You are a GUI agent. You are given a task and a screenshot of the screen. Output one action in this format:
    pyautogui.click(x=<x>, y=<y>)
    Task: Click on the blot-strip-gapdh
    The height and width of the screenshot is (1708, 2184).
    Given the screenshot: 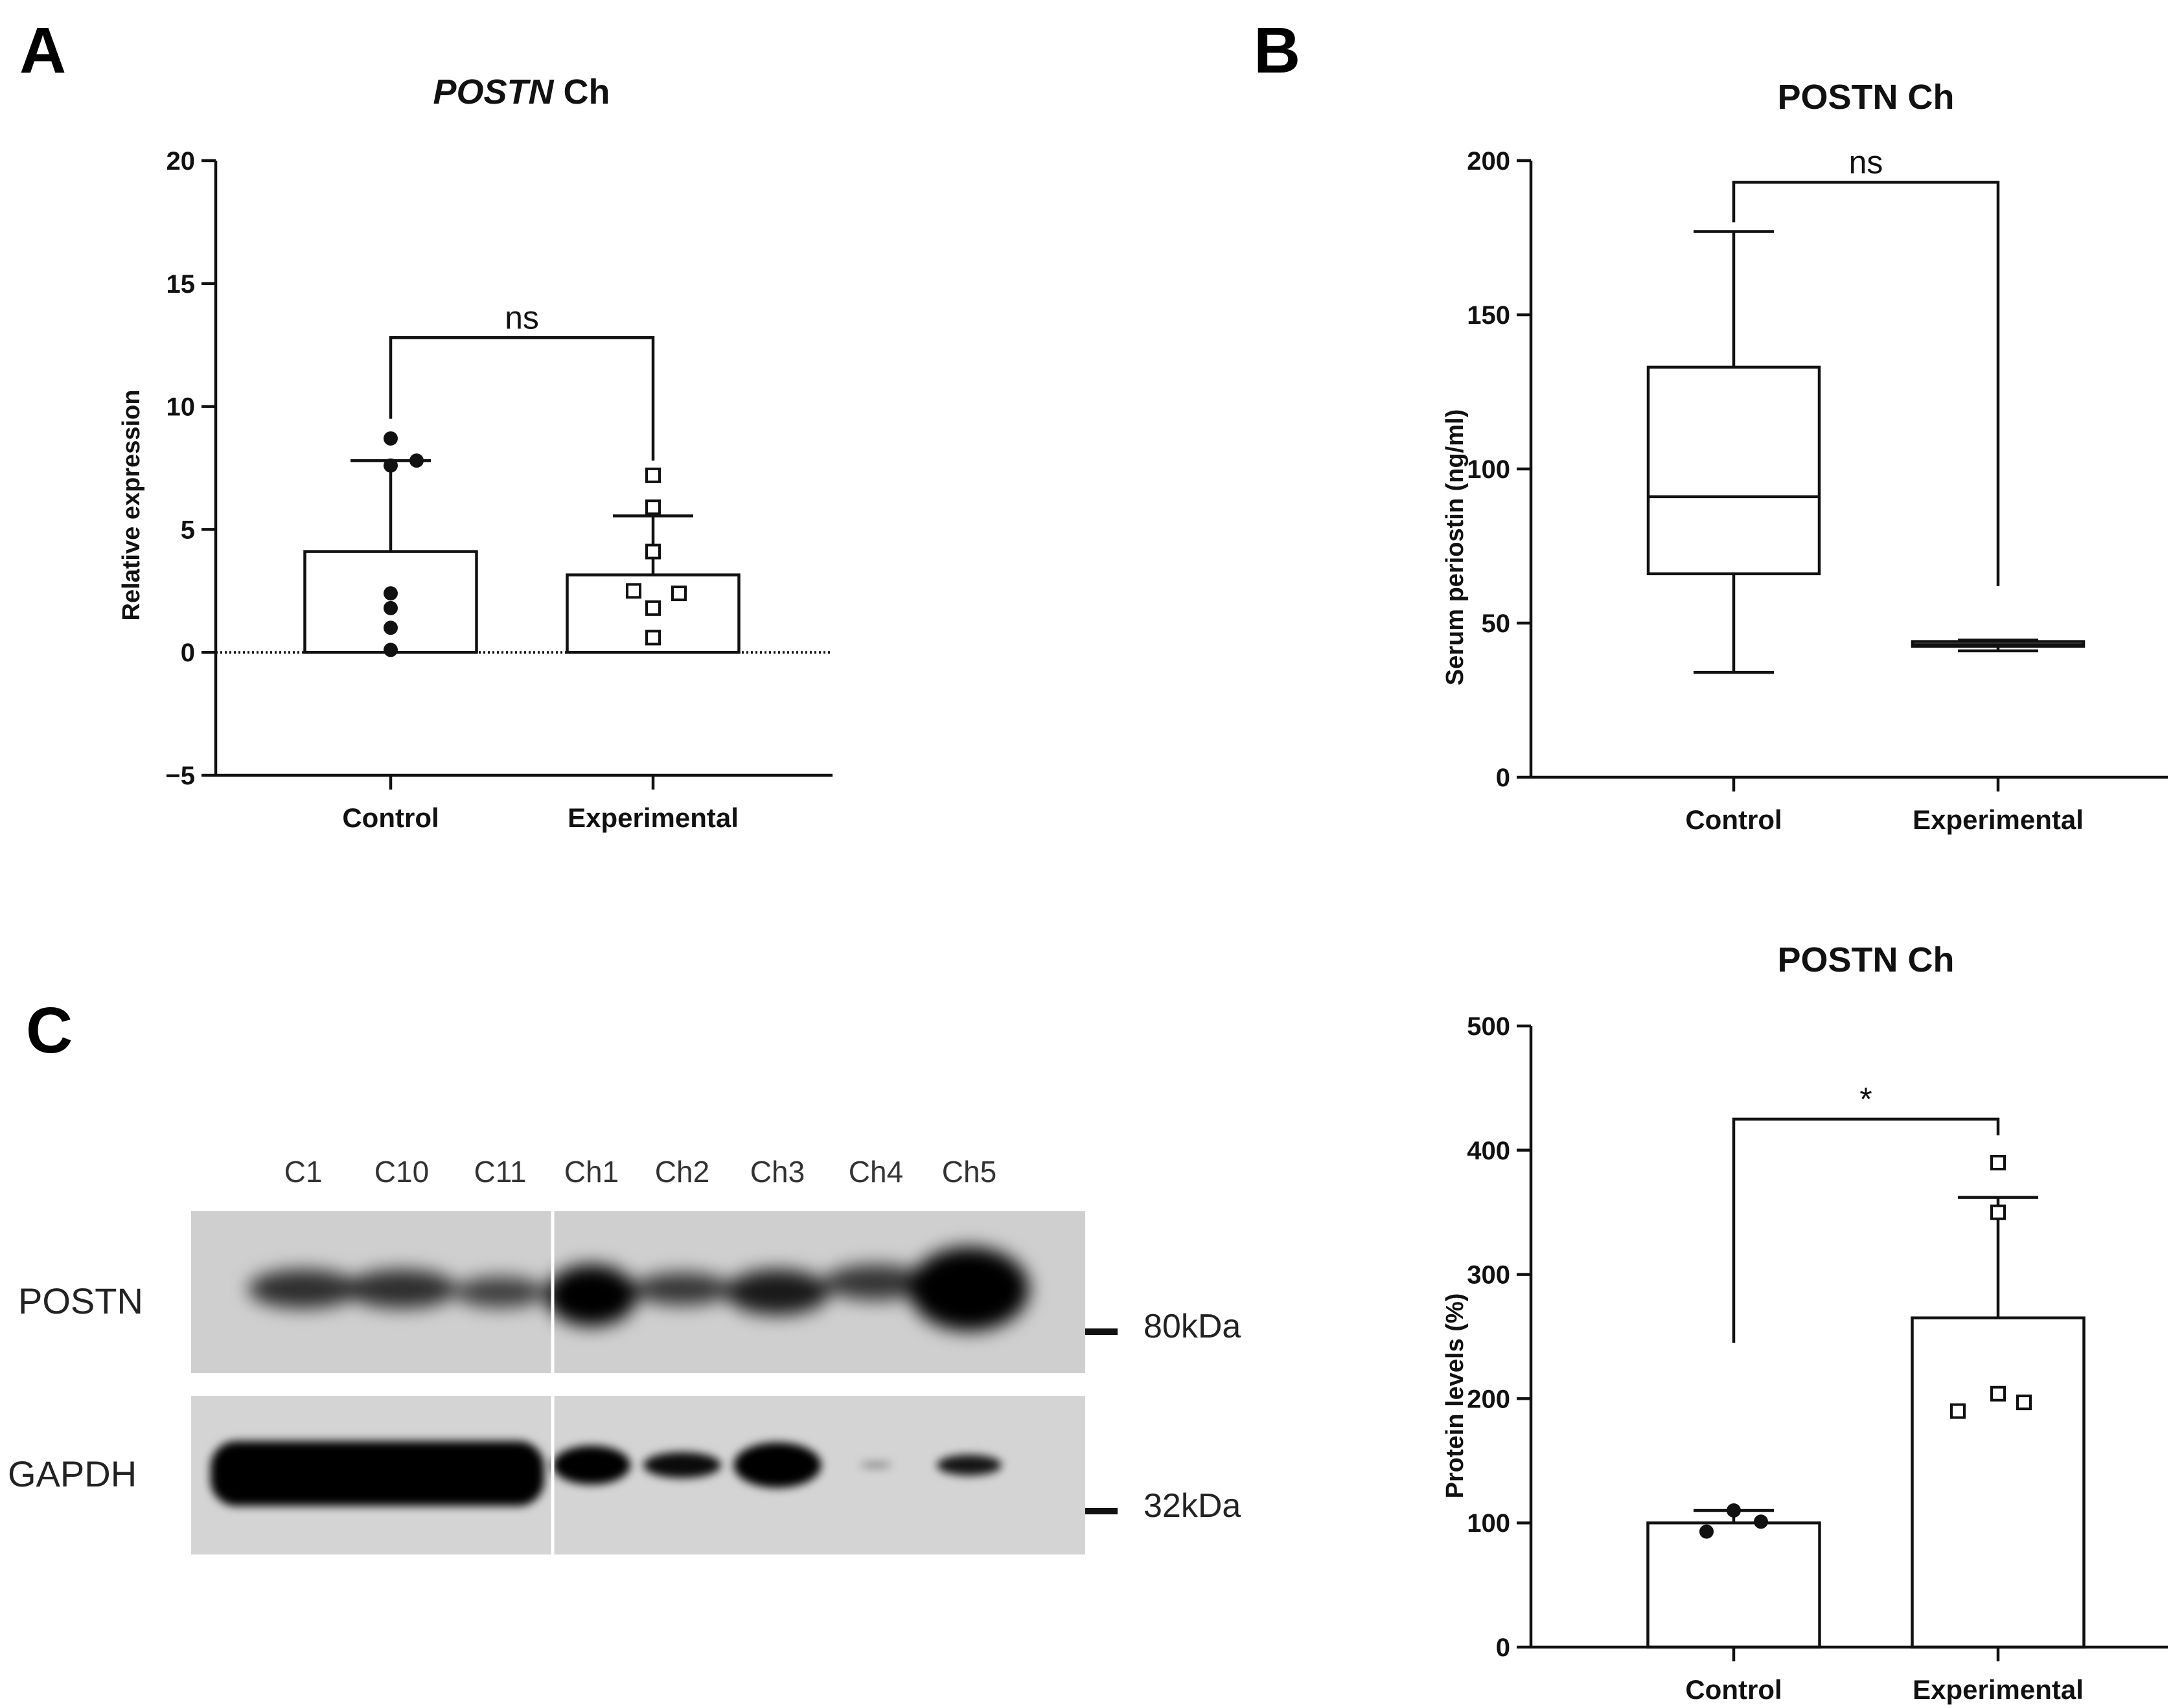 What is the action you would take?
    pyautogui.click(x=638, y=1475)
    